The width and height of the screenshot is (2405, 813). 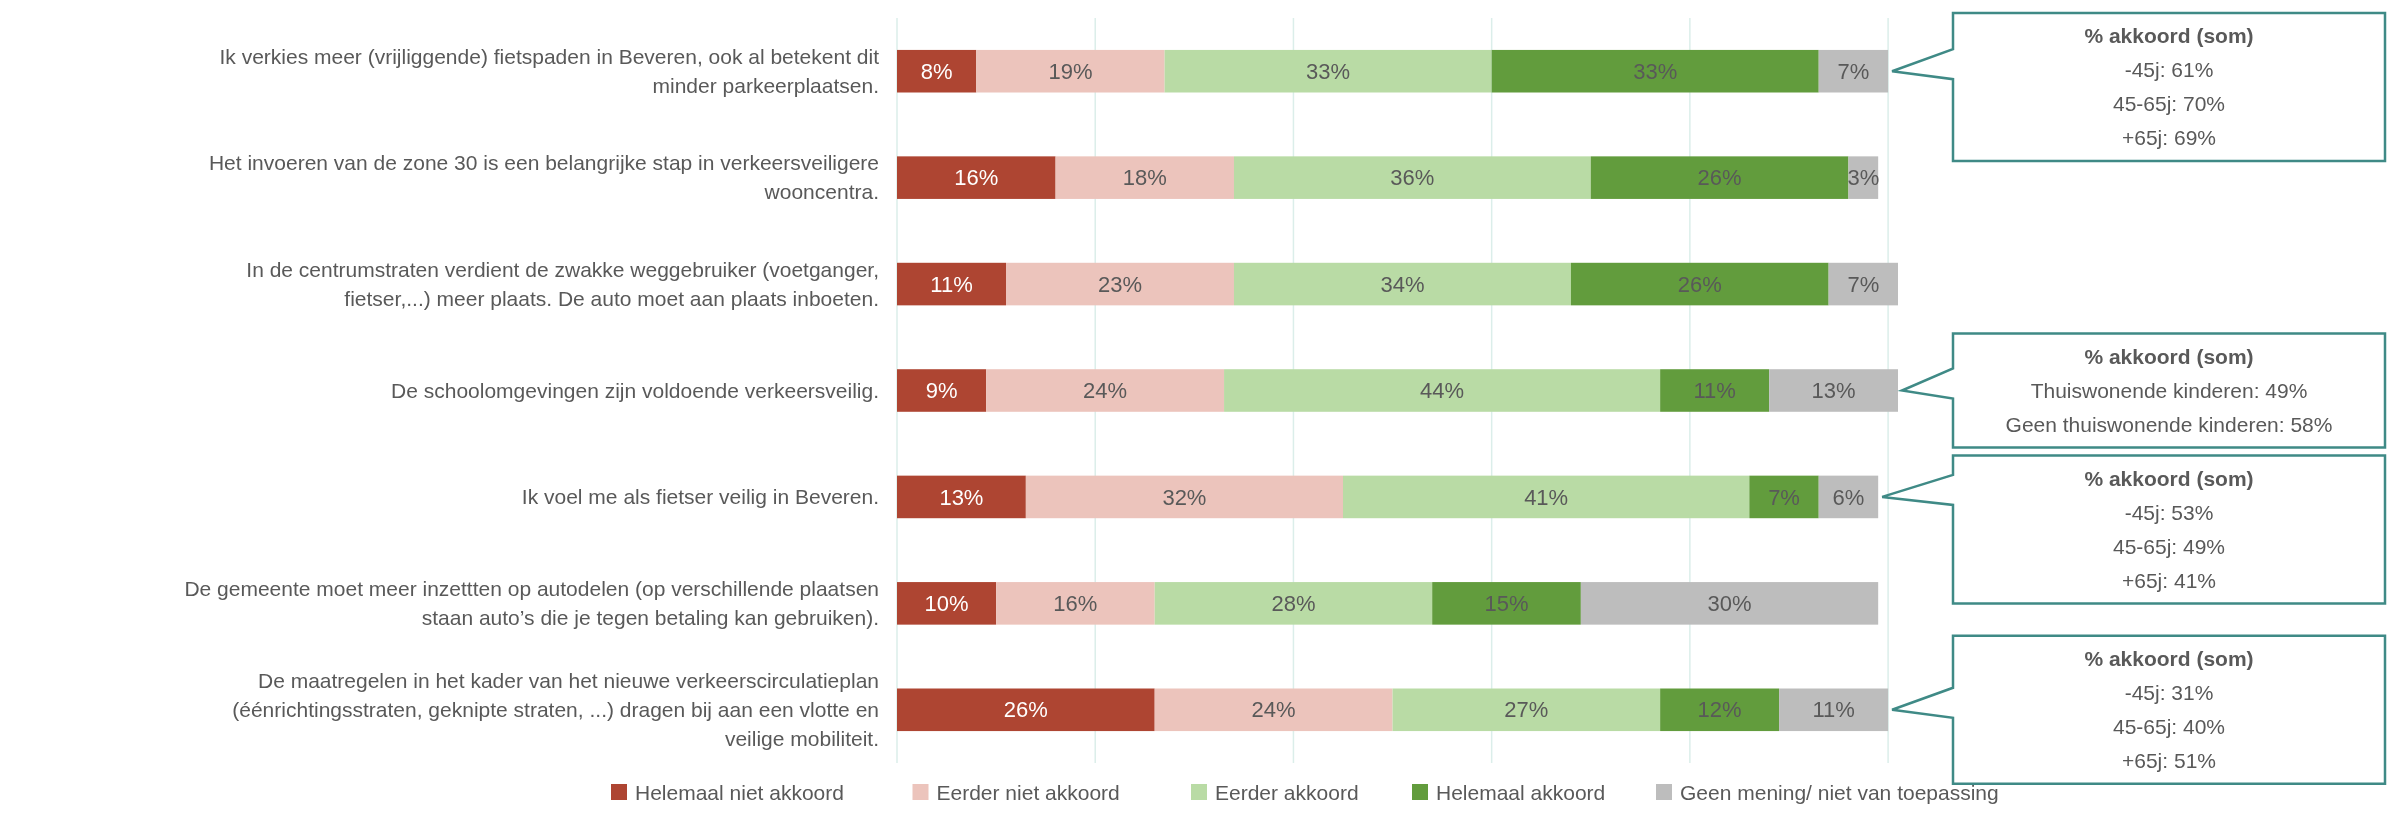 I want to click on data-label: 44%, so click(x=1442, y=391).